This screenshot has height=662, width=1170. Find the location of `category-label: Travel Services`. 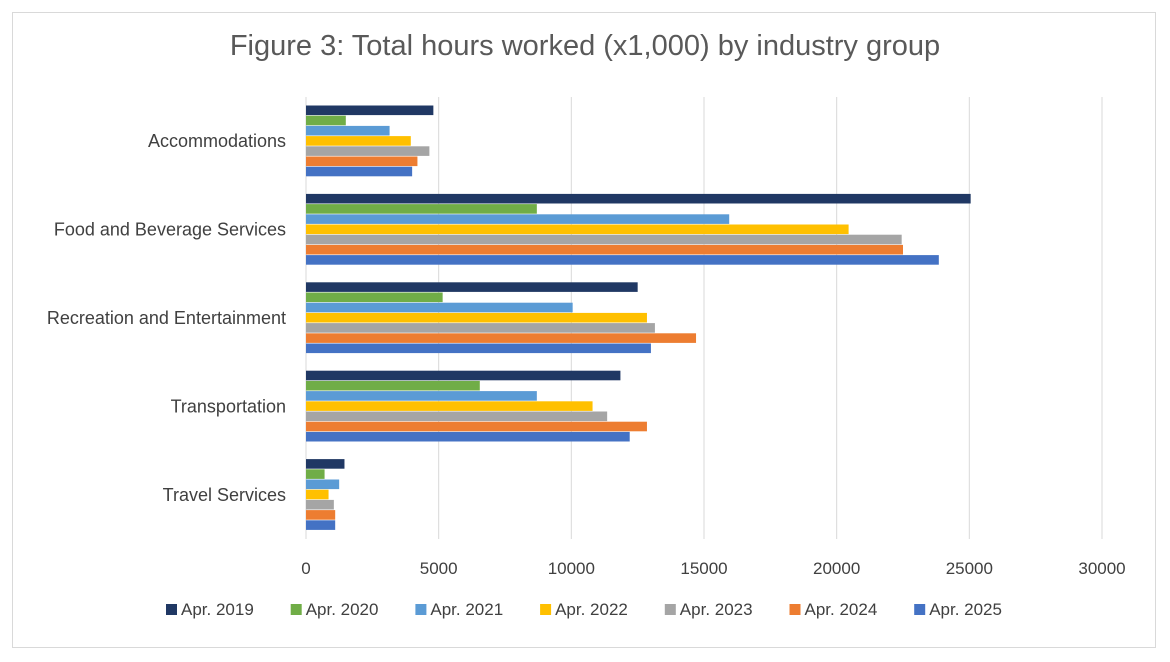

category-label: Travel Services is located at coordinates (224, 495).